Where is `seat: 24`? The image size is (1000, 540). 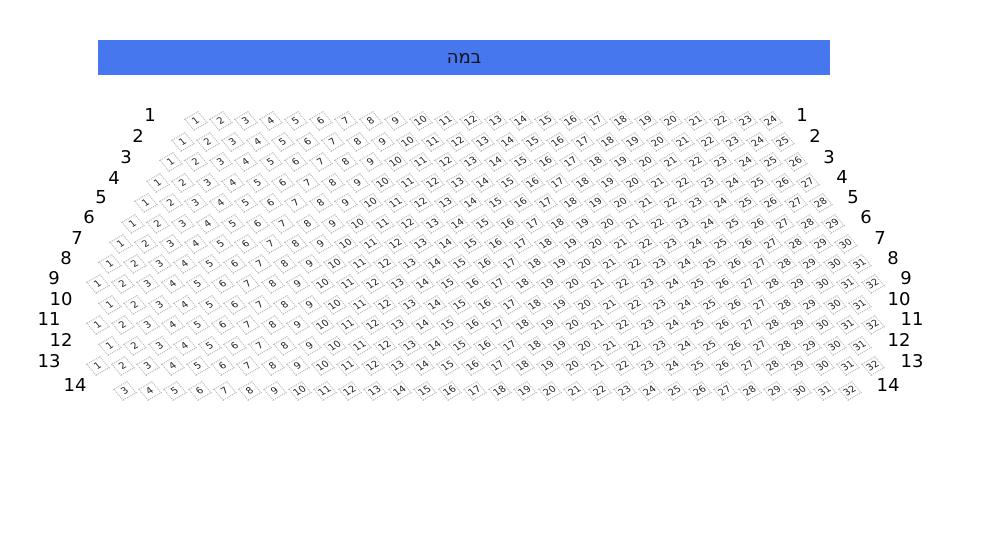
seat: 24 is located at coordinates (721, 203).